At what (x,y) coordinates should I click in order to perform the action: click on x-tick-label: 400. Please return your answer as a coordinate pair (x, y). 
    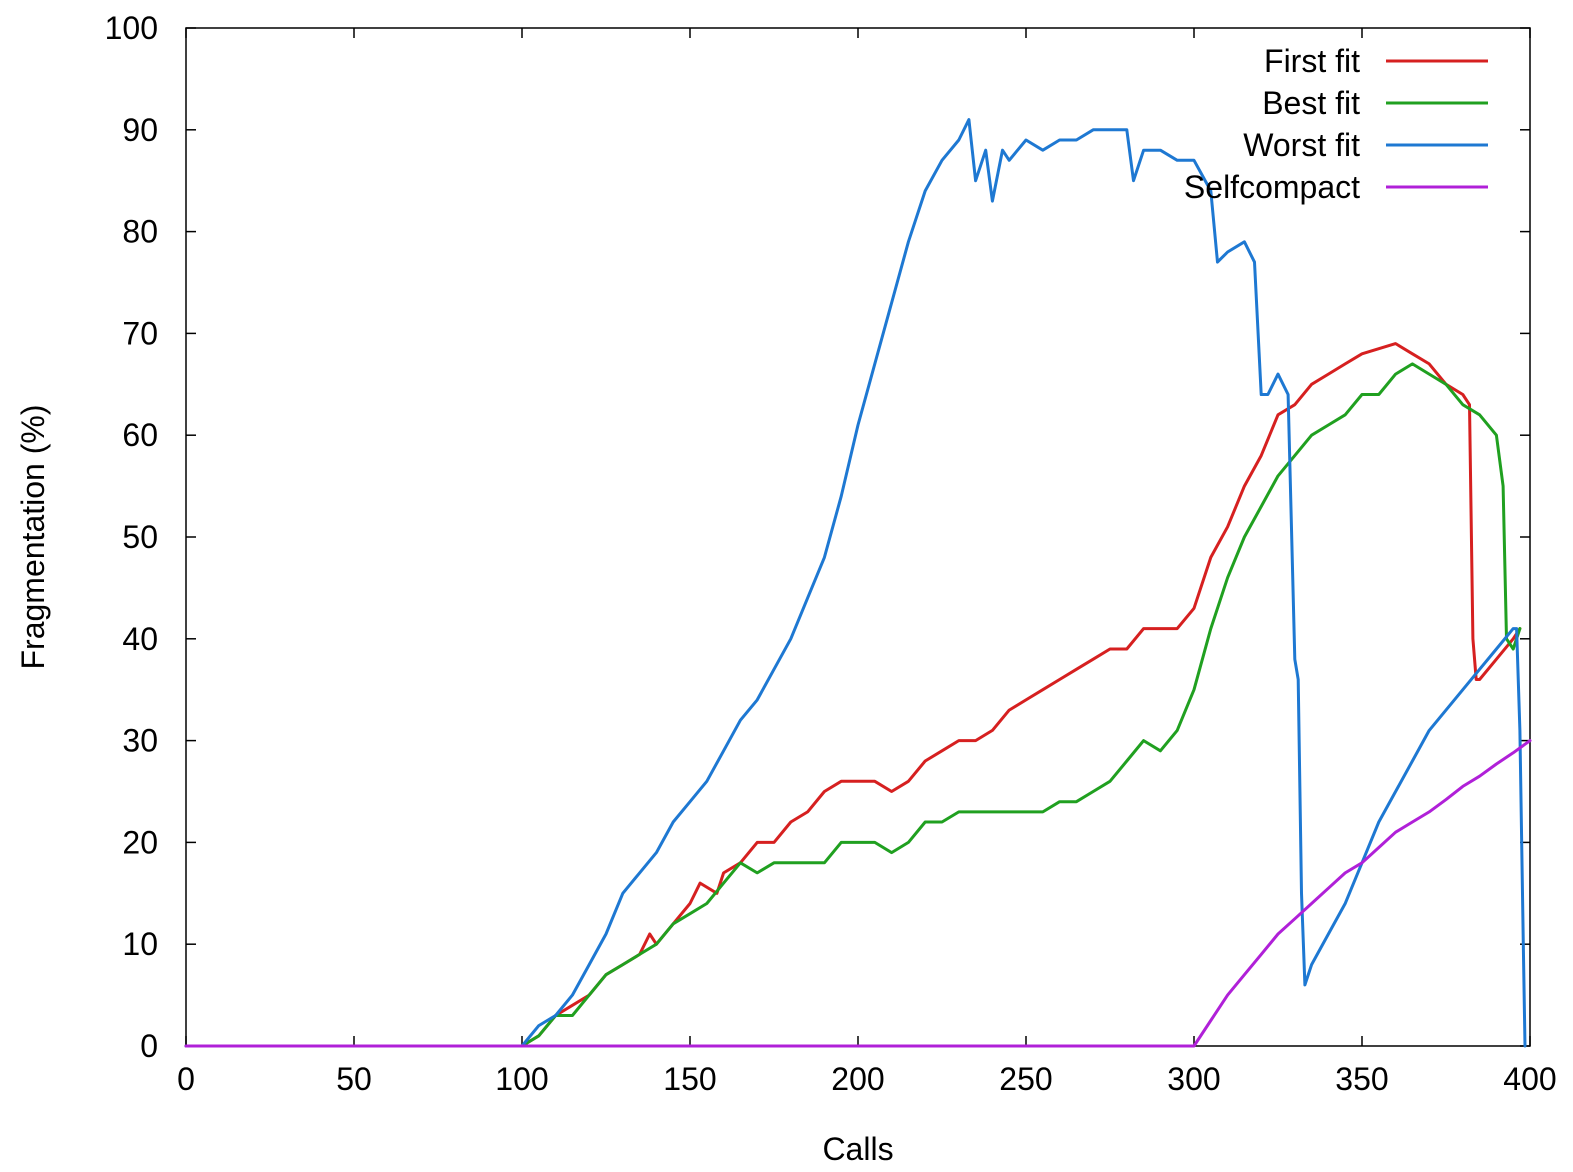
    Looking at the image, I should click on (1529, 1079).